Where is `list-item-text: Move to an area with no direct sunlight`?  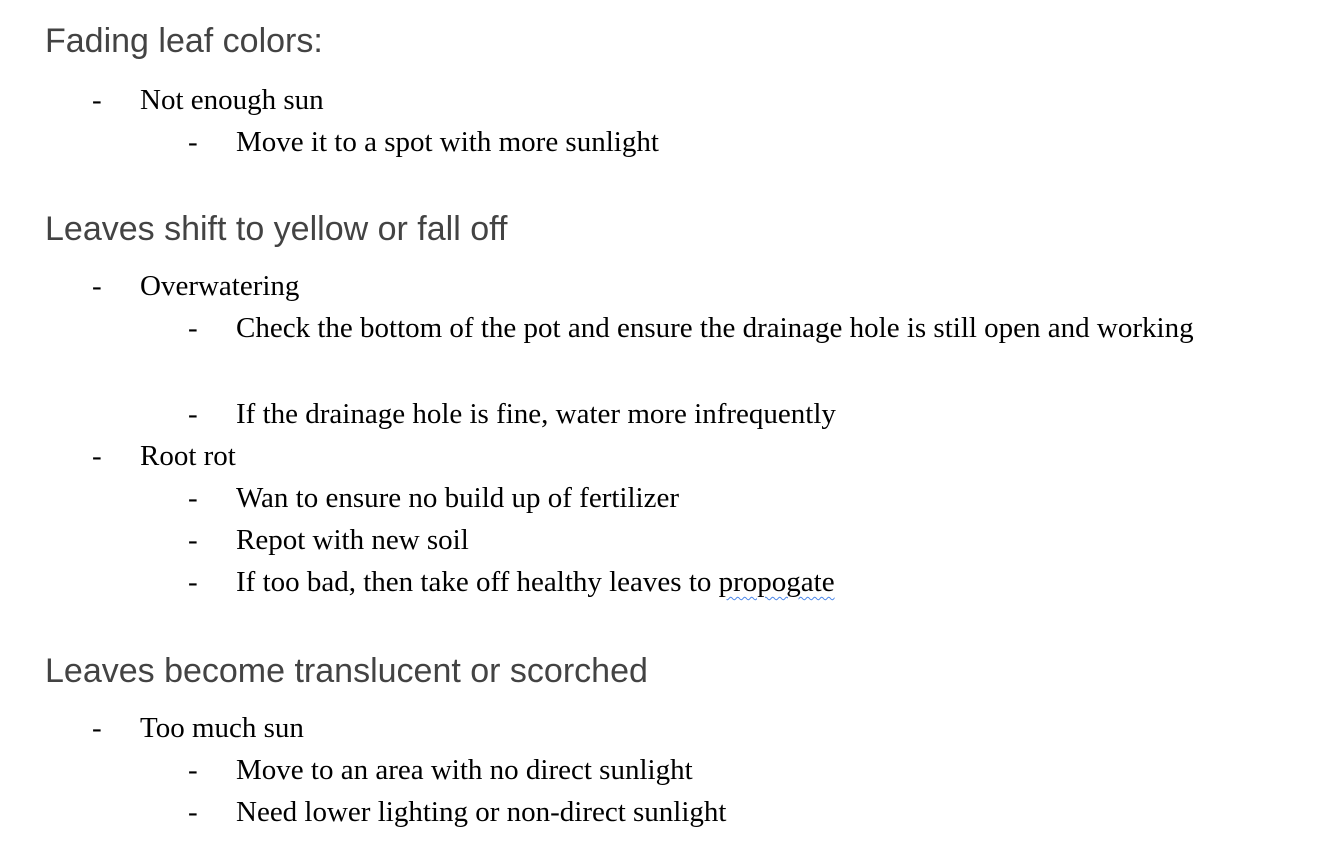
list-item-text: Move to an area with no direct sunlight is located at coordinates (464, 770).